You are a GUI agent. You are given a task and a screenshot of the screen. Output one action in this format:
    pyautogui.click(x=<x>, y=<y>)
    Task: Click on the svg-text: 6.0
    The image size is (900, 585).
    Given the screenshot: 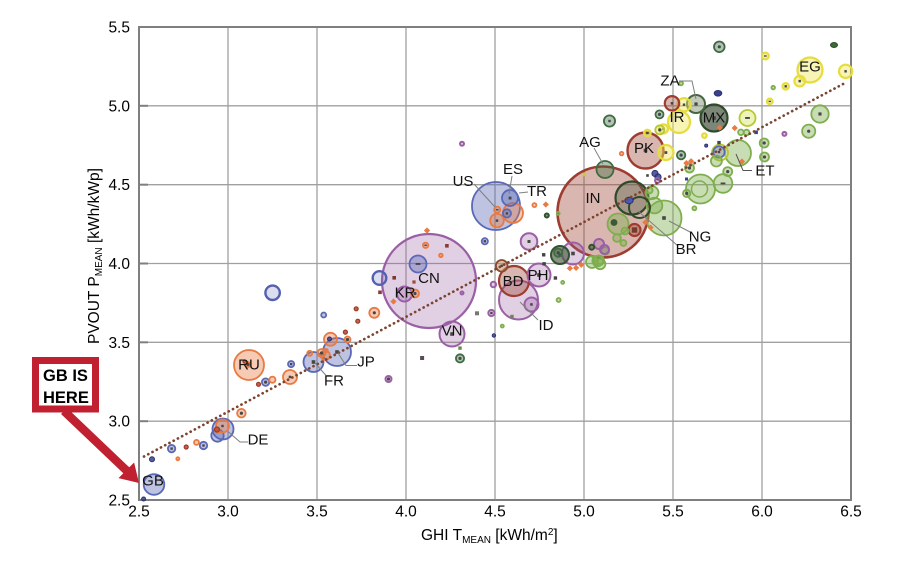 What is the action you would take?
    pyautogui.click(x=762, y=512)
    